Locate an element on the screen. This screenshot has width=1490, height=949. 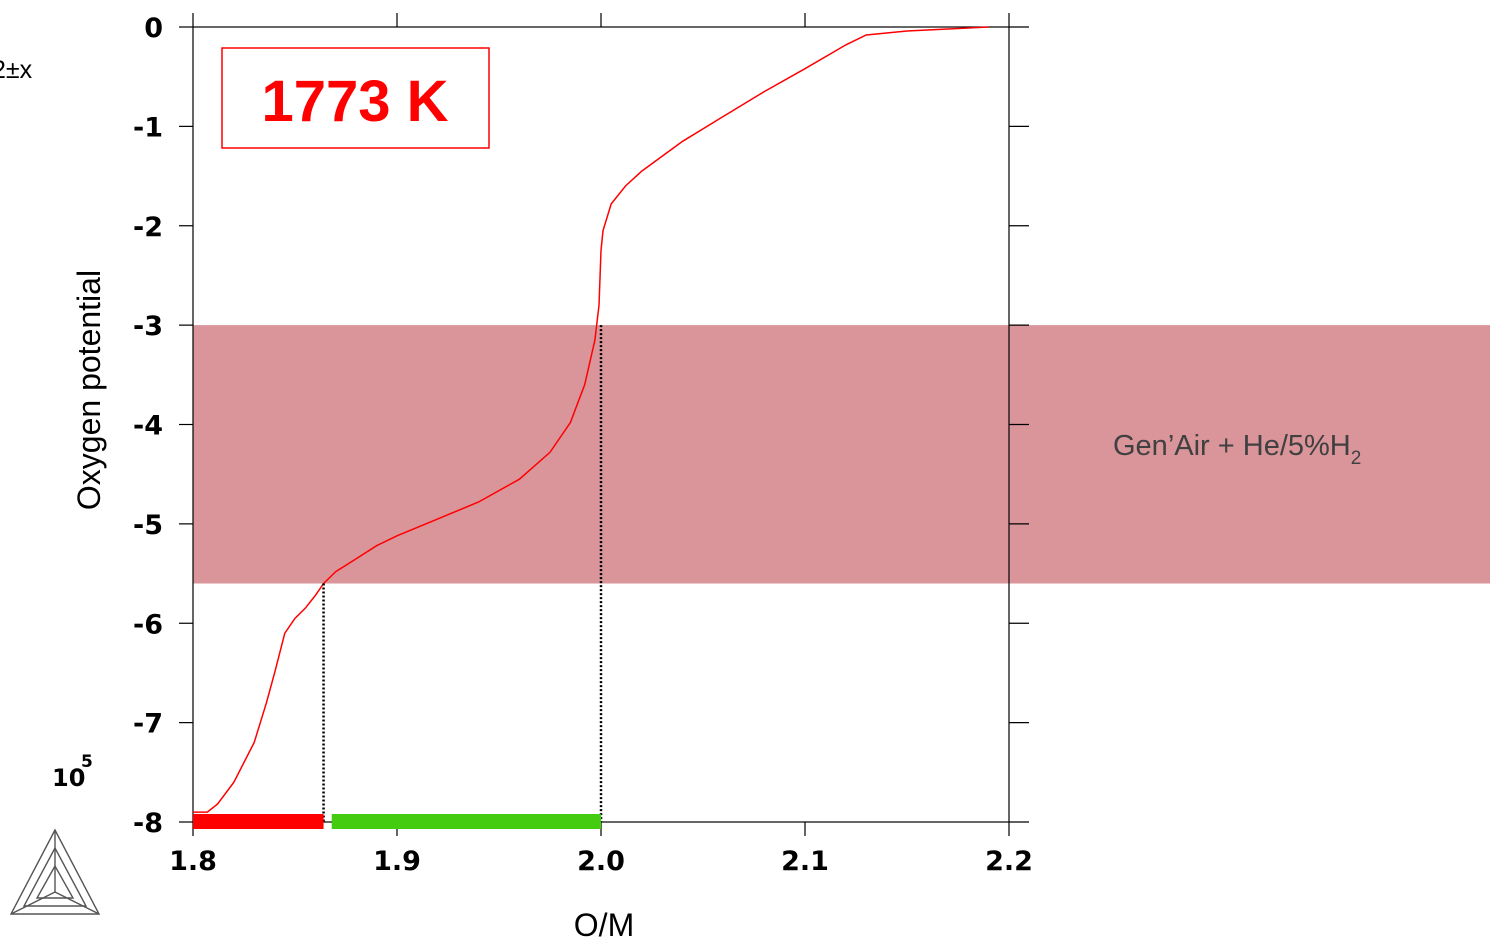
band-label-main: Gen’Air + He/5%H is located at coordinates (1232, 446).